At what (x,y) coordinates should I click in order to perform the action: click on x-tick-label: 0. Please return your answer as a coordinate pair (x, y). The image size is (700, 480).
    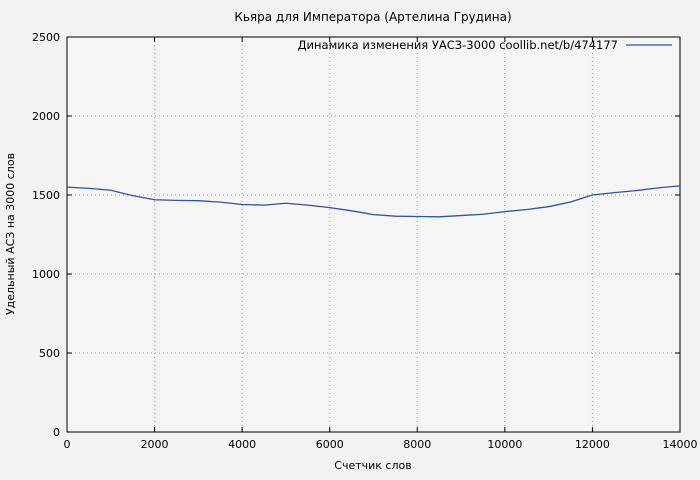
    Looking at the image, I should click on (67, 444).